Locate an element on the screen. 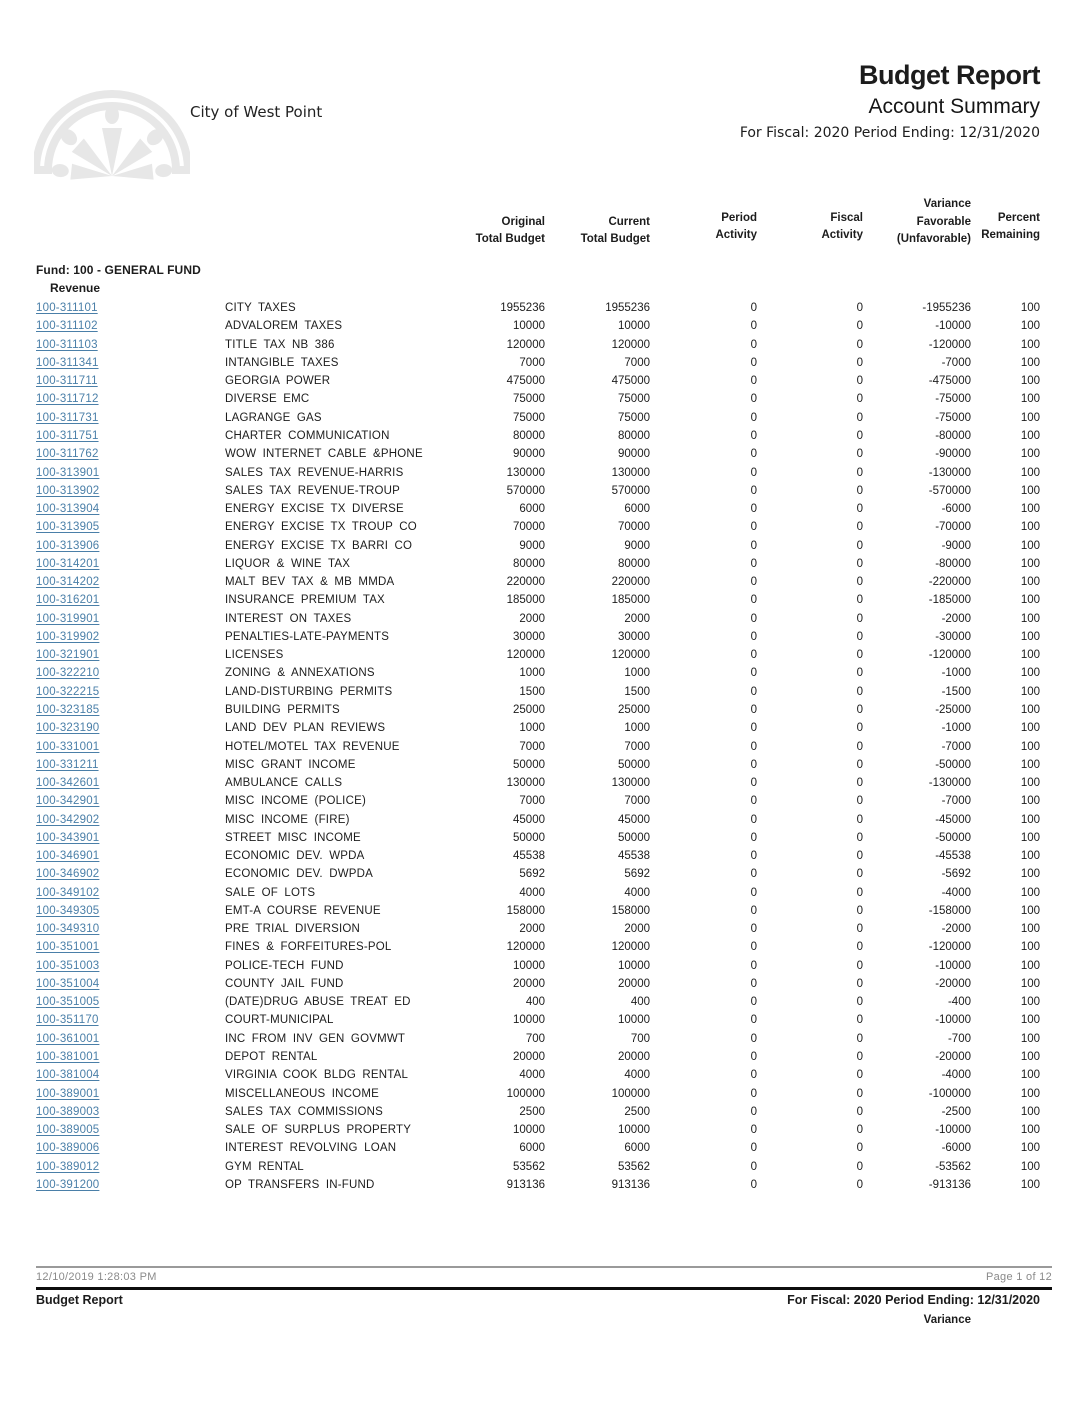 The height and width of the screenshot is (1408, 1088). account-link: 100-316201 is located at coordinates (68, 600).